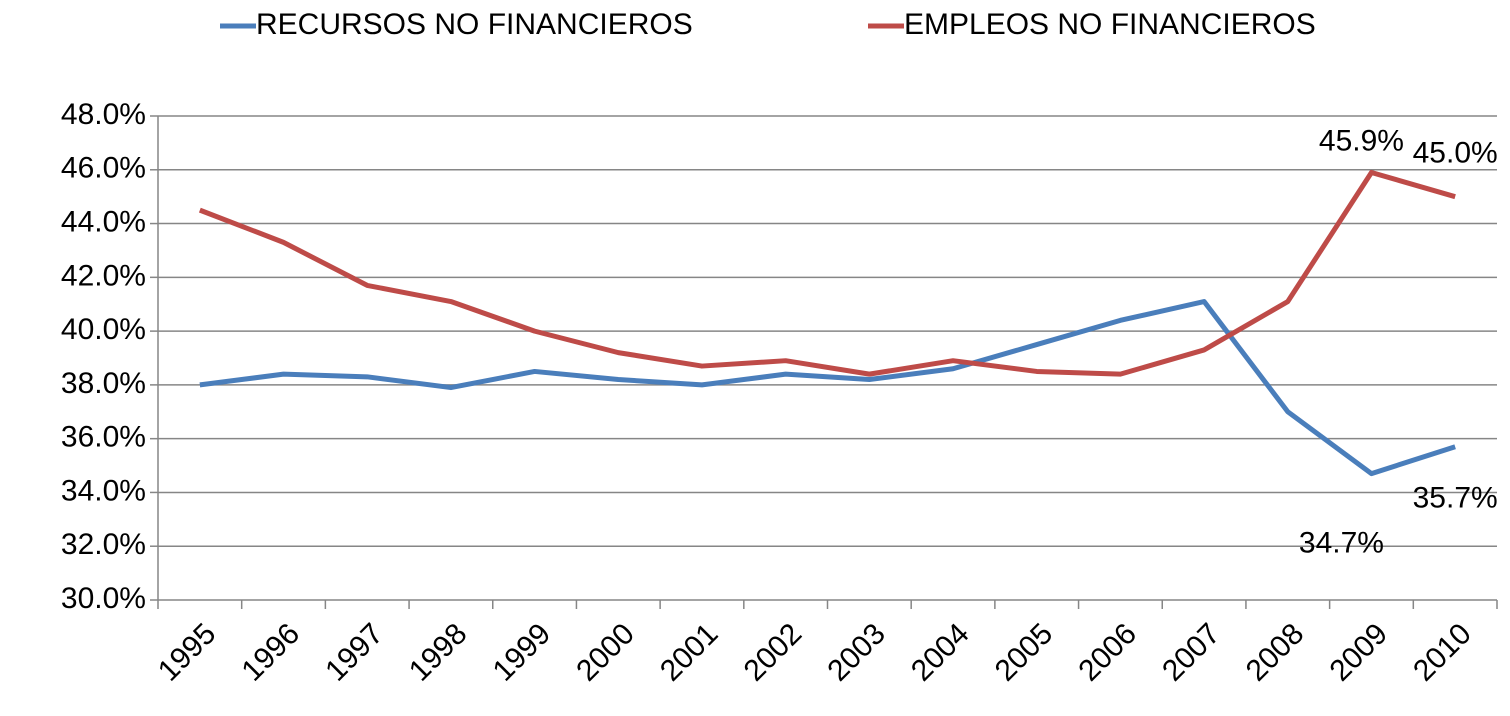 This screenshot has width=1510, height=716. Describe the element at coordinates (1275, 652) in the screenshot. I see `x-tick-label: 2008` at that location.